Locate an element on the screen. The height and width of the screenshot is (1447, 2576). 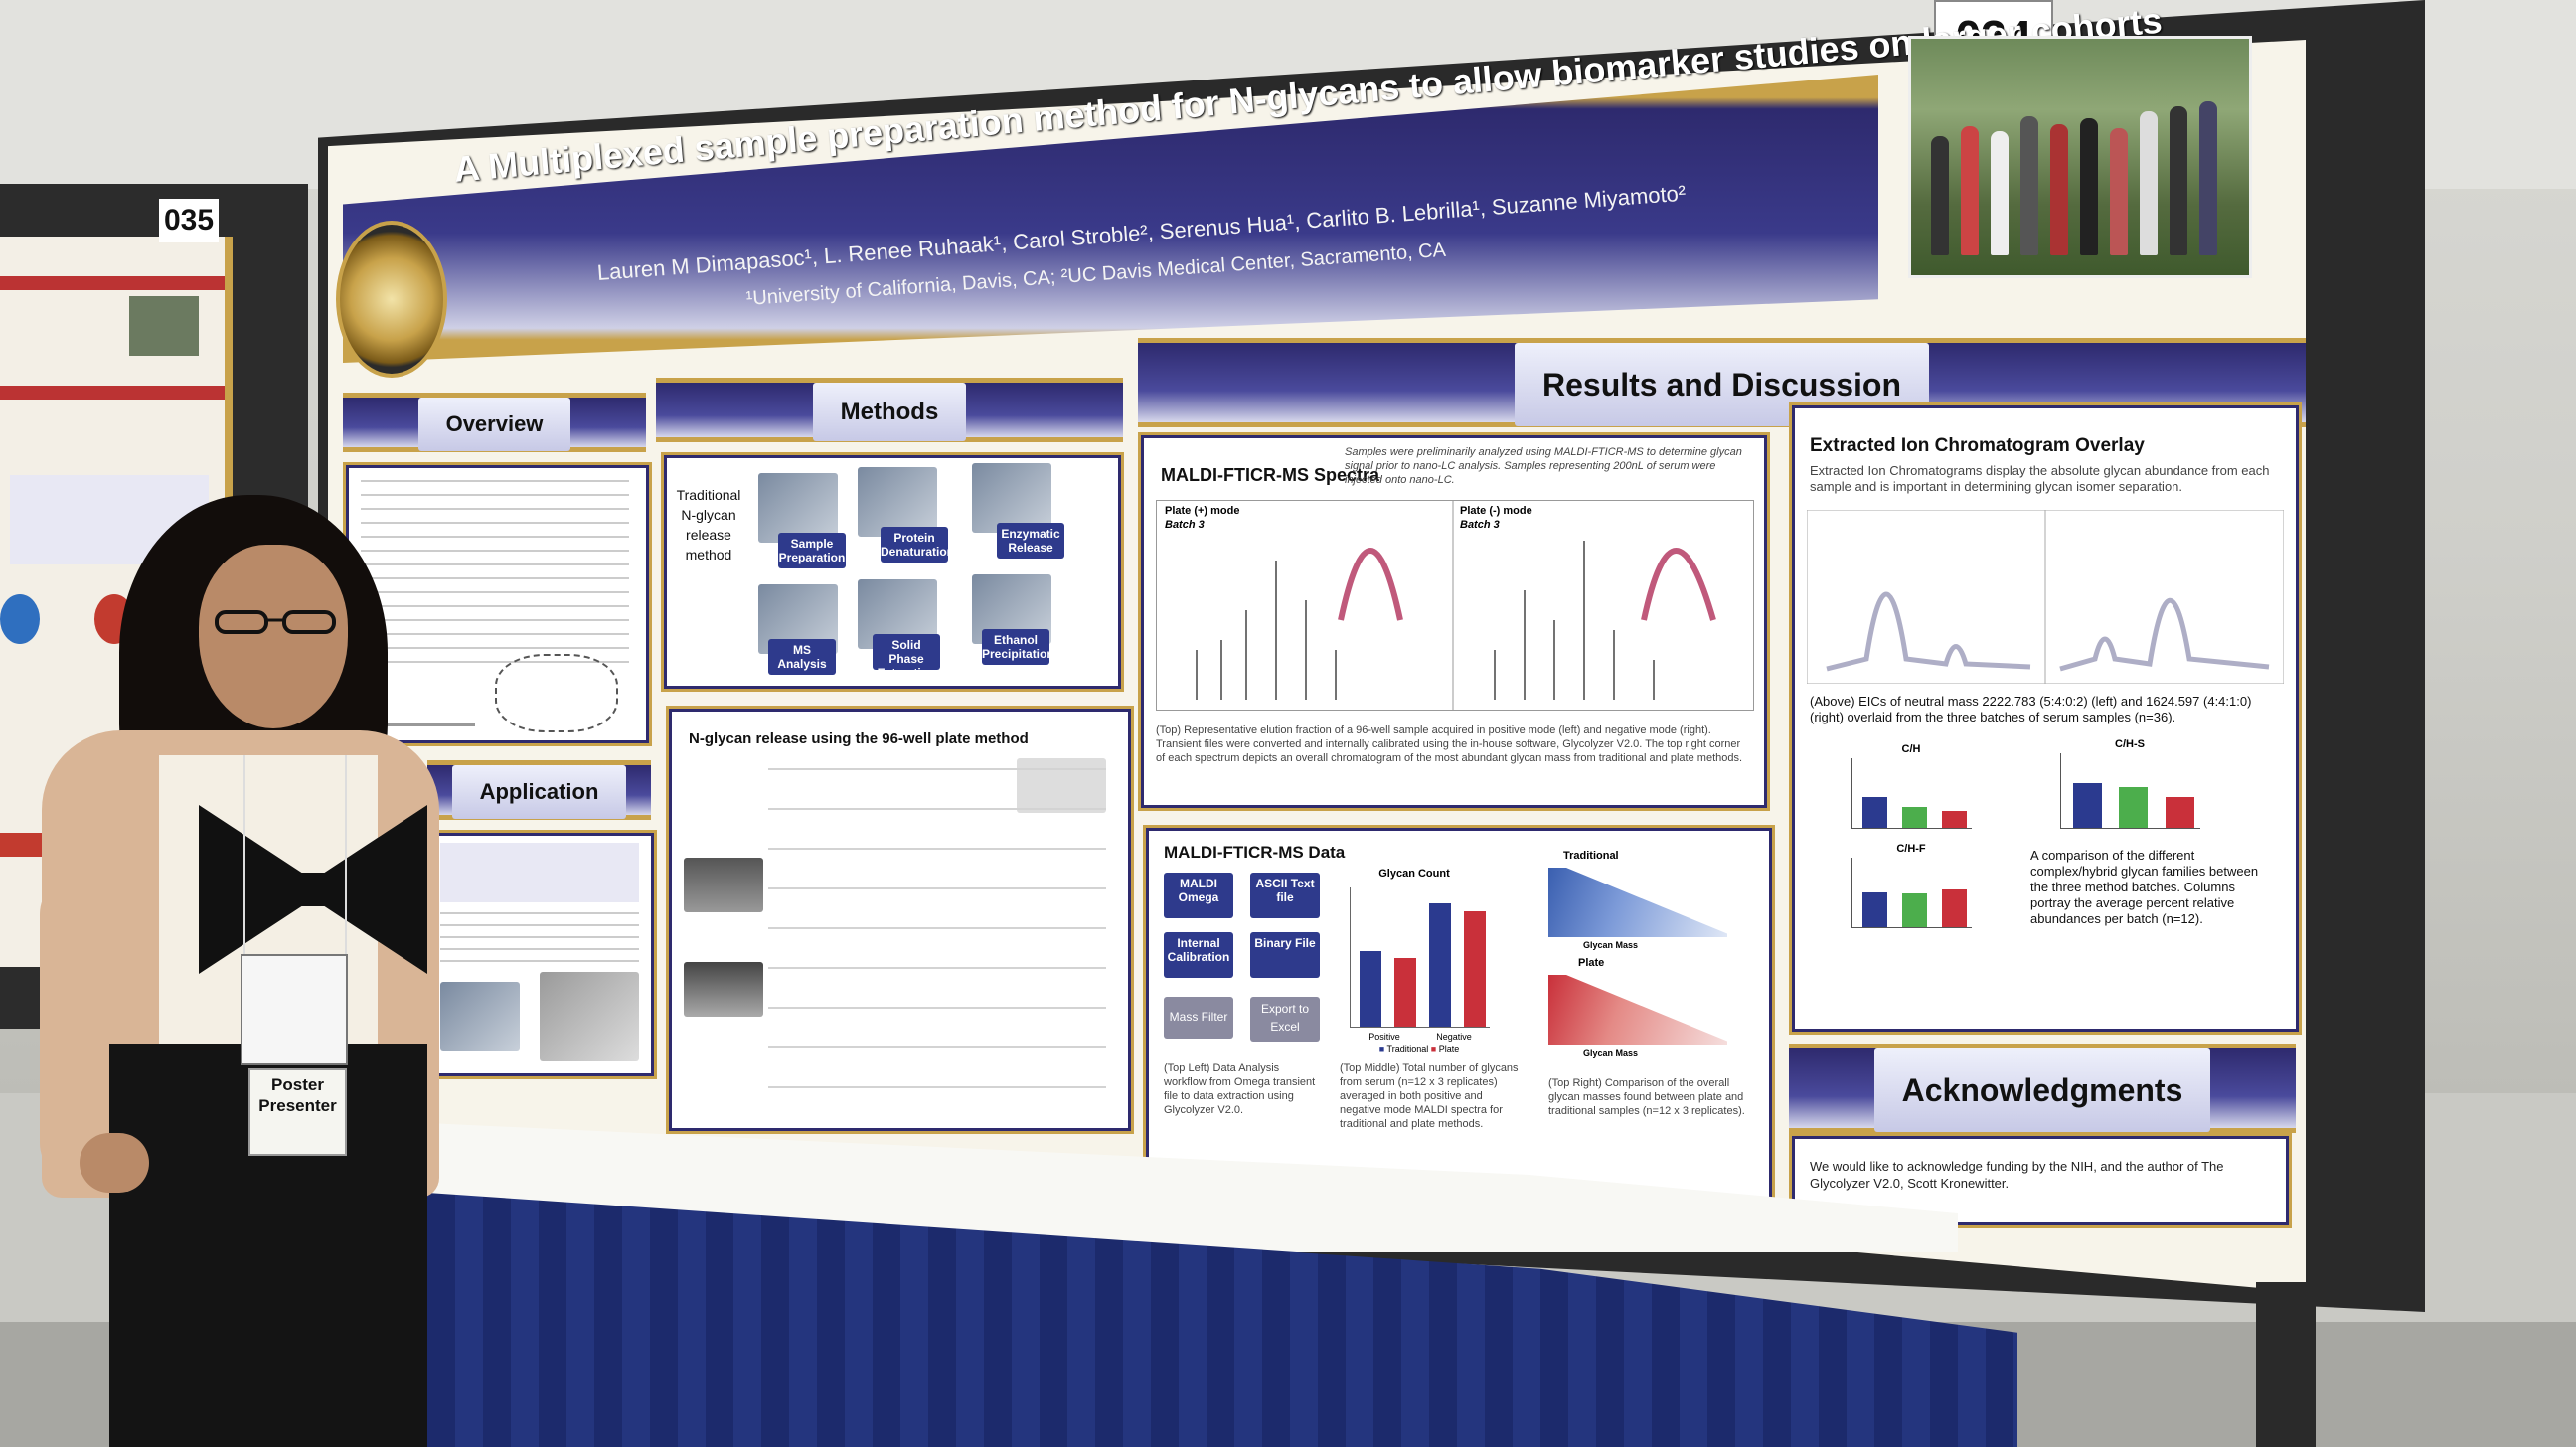
overview-text-block is located at coordinates (495, 575).